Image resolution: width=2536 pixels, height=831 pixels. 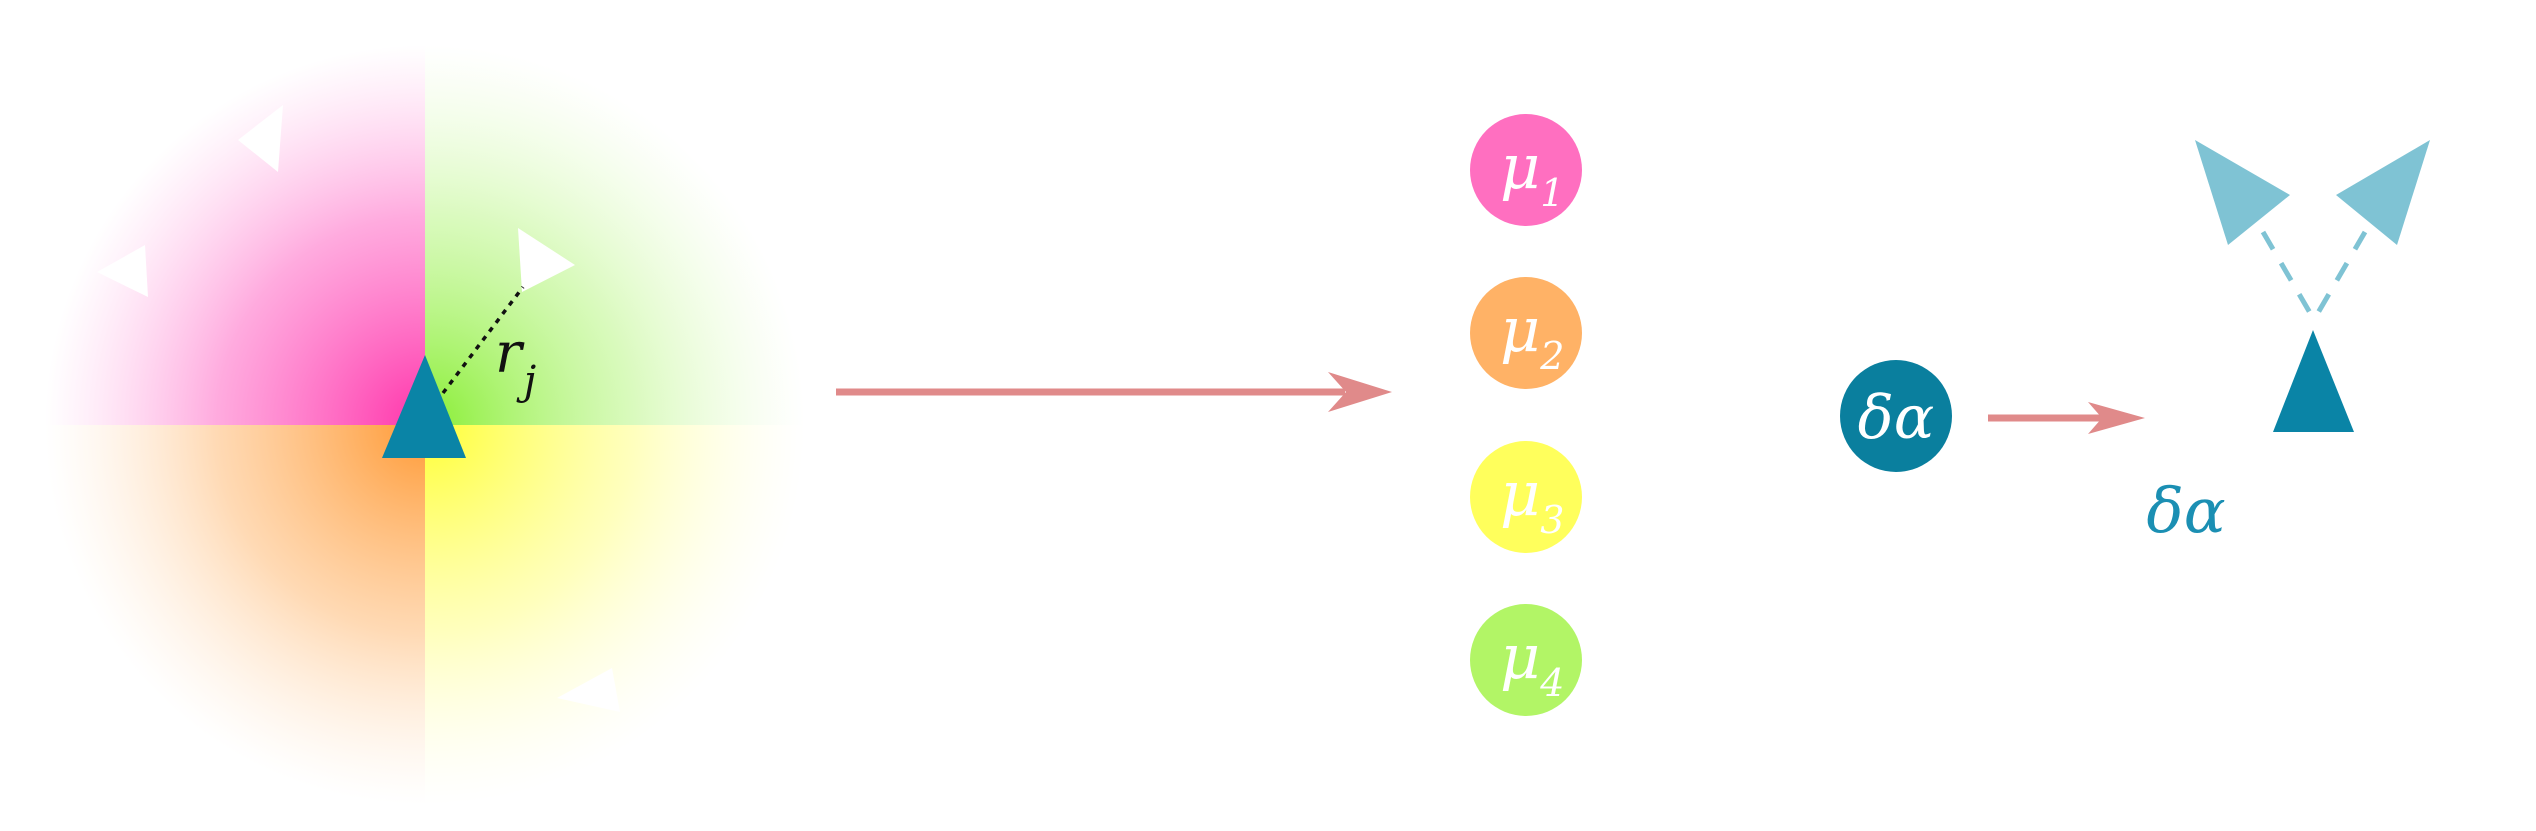 I want to click on mu-node-4: μ4, so click(x=1526, y=660).